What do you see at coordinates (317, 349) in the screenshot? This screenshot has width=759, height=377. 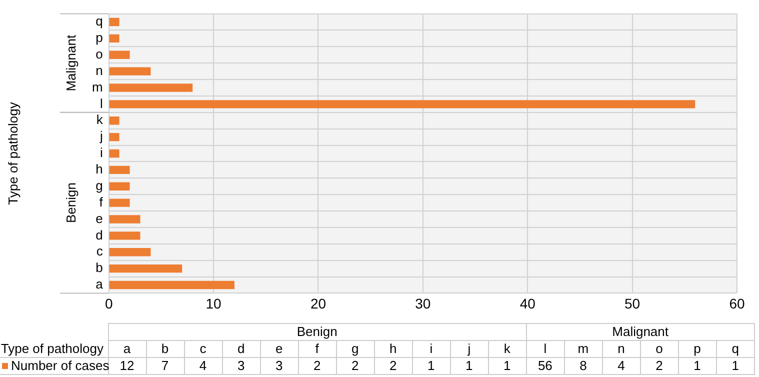 I see `category-label: f` at bounding box center [317, 349].